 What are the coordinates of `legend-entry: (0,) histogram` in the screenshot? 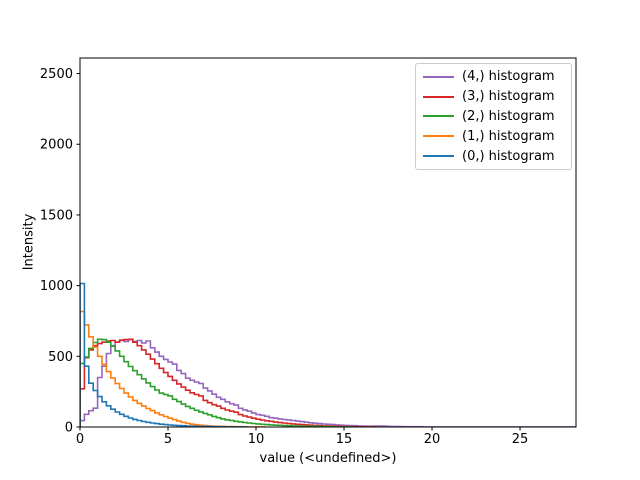 It's located at (493, 156).